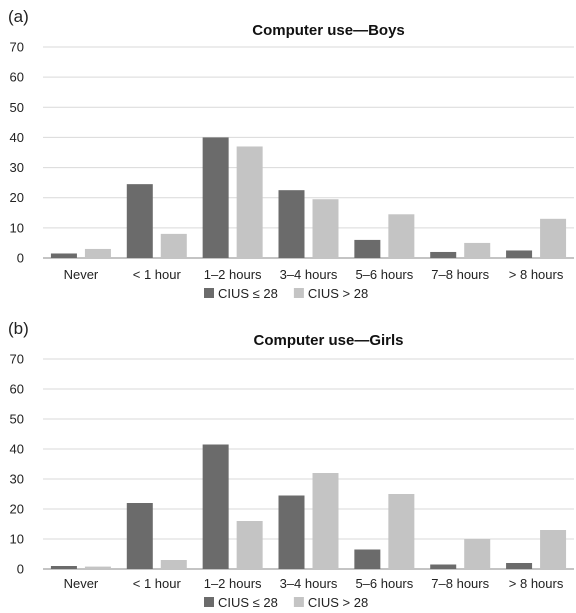 This screenshot has height=613, width=576. Describe the element at coordinates (17, 107) in the screenshot. I see `y-tick-label-0-5: 50` at that location.